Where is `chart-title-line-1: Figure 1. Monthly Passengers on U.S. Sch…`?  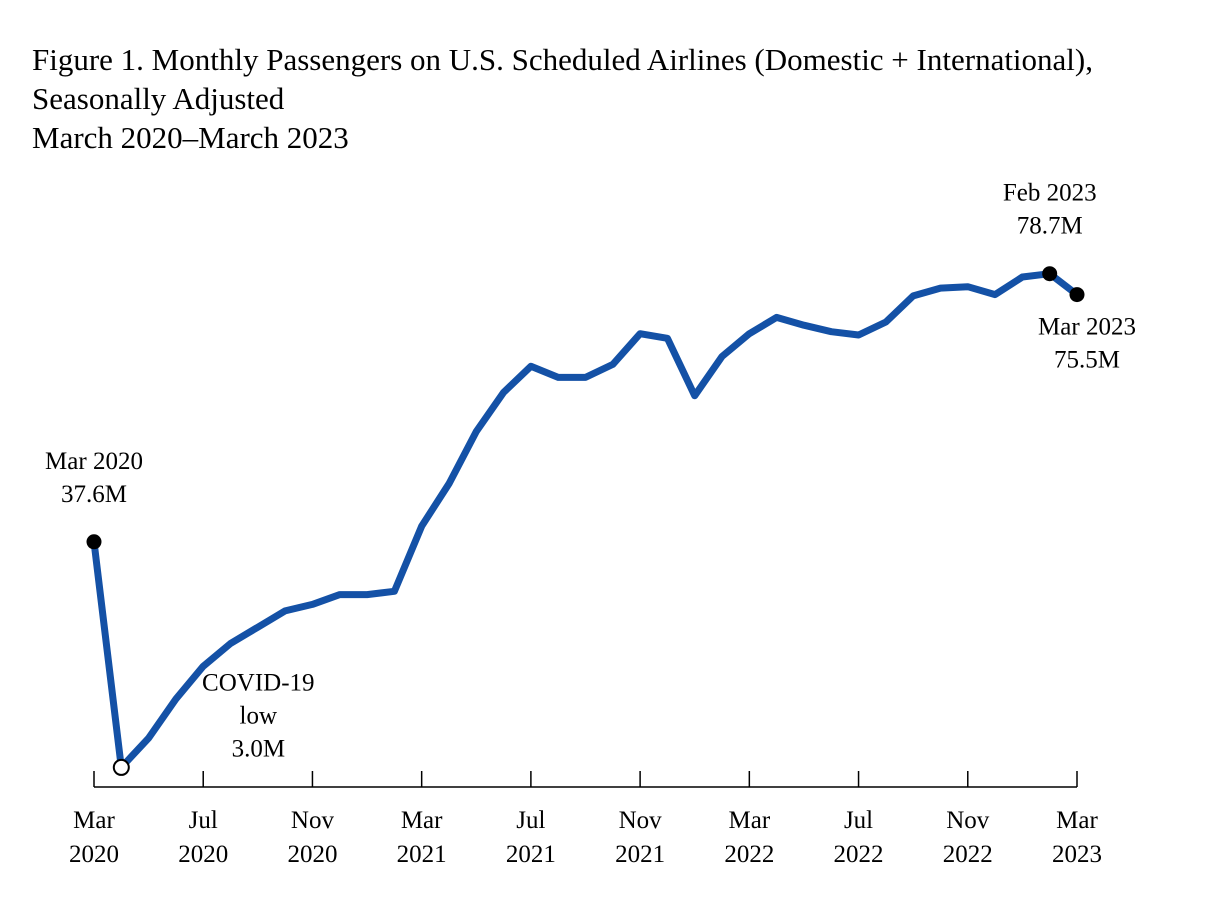 chart-title-line-1: Figure 1. Monthly Passengers on U.S. Sch… is located at coordinates (562, 59).